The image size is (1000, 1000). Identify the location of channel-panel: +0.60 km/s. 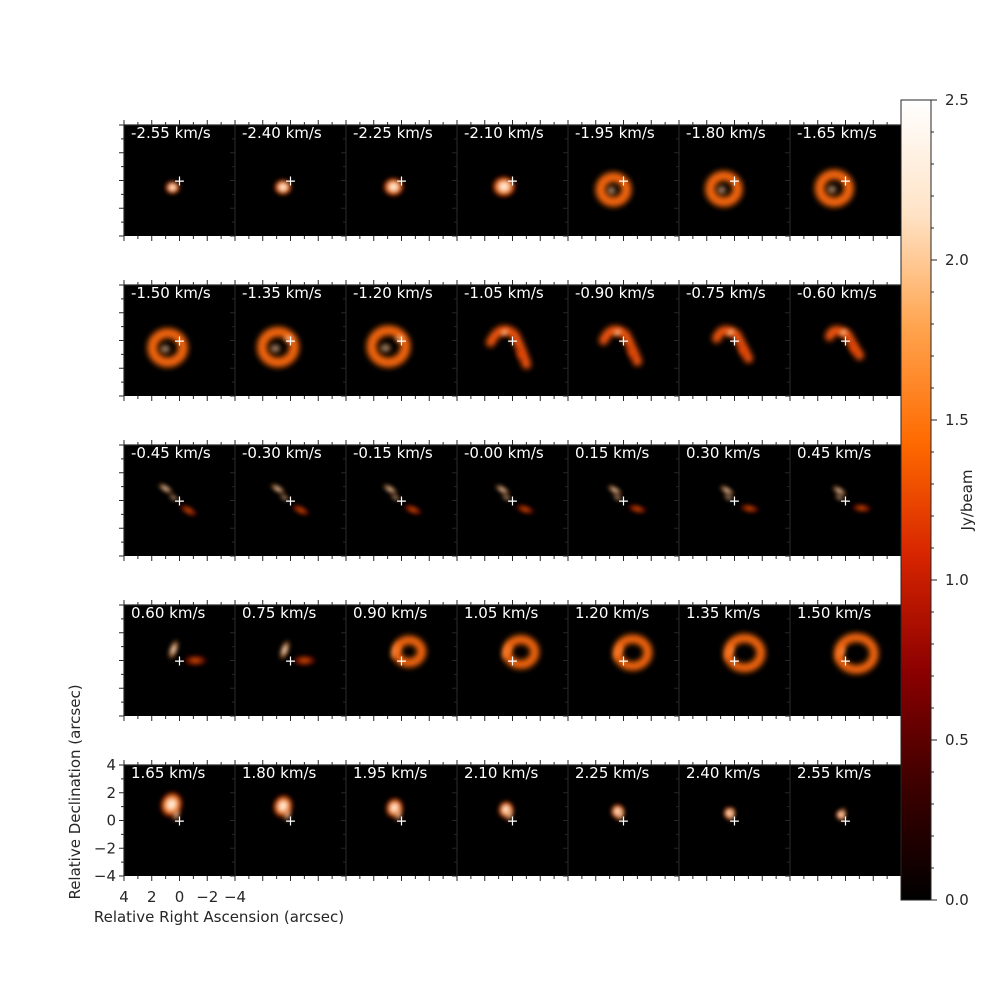
(177, 660).